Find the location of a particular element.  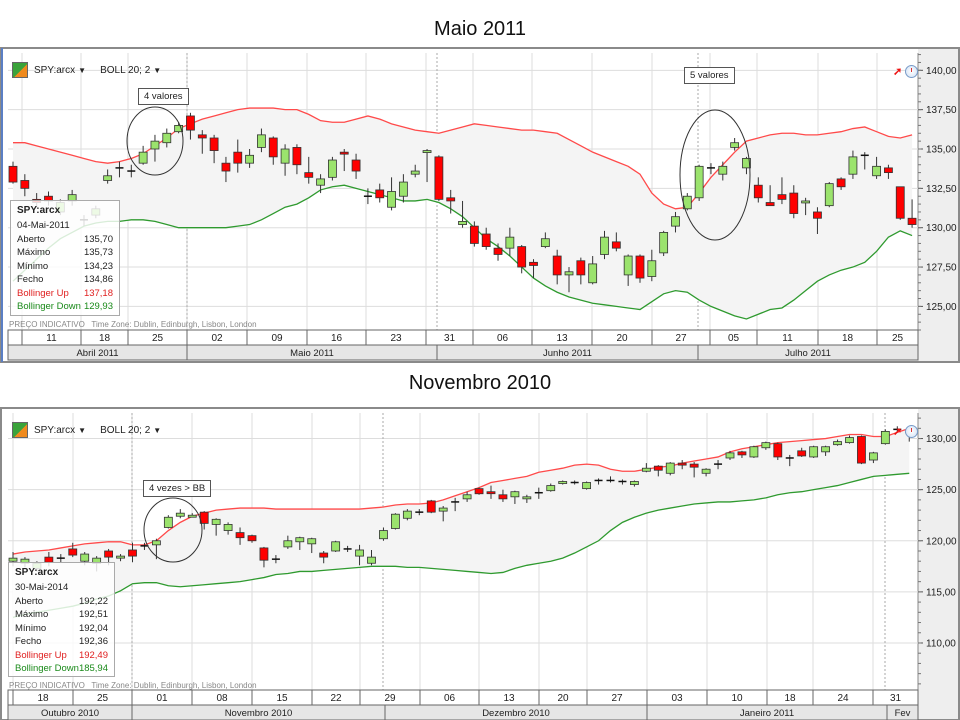

week-label: 11 is located at coordinates (787, 338).